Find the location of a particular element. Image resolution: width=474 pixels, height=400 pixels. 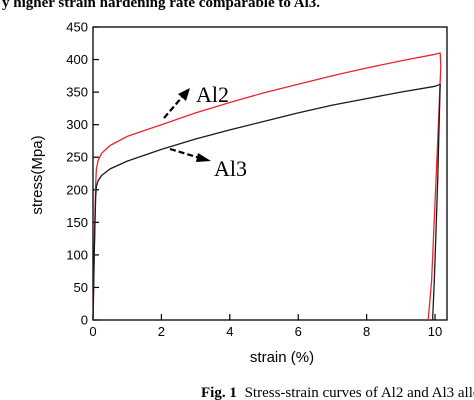

x-tick-label: 2 is located at coordinates (161, 331).